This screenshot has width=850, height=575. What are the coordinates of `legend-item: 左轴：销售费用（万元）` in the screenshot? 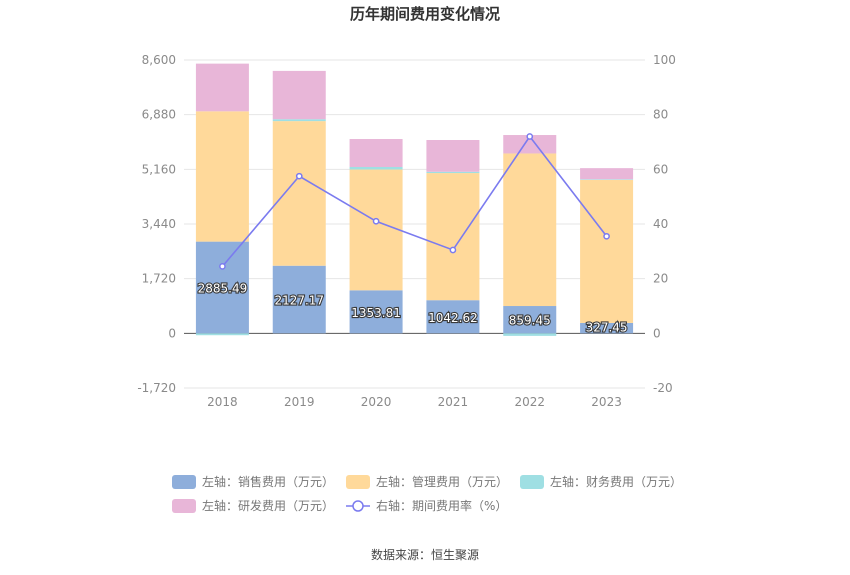 It's located at (253, 481).